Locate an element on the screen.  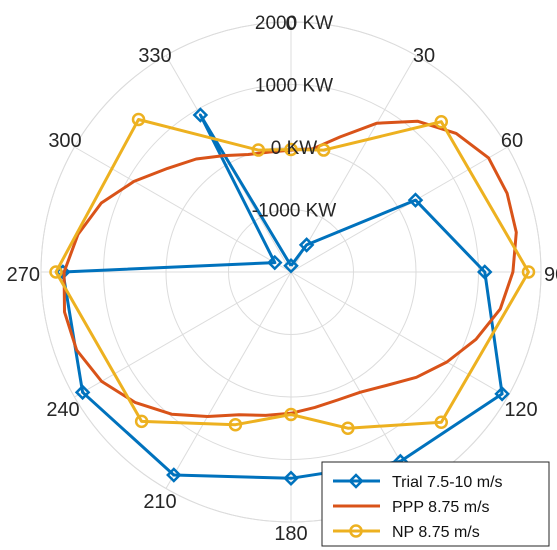
theta-tick-label: 60 is located at coordinates (512, 141).